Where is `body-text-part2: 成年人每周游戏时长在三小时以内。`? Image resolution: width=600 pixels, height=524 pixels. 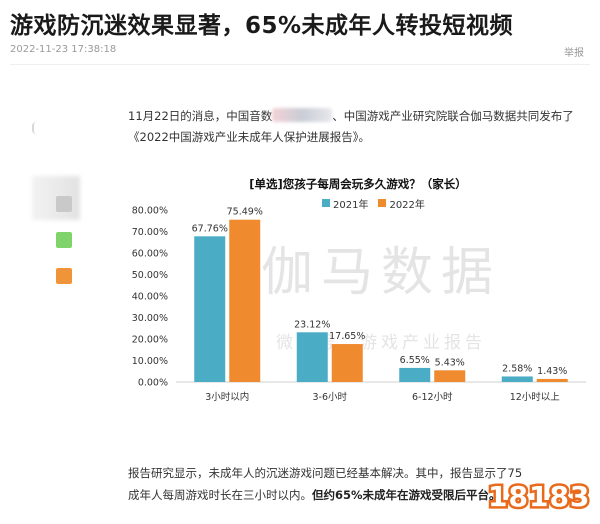
body-text-part2: 成年人每周游戏时长在三小时以内。 is located at coordinates (220, 495).